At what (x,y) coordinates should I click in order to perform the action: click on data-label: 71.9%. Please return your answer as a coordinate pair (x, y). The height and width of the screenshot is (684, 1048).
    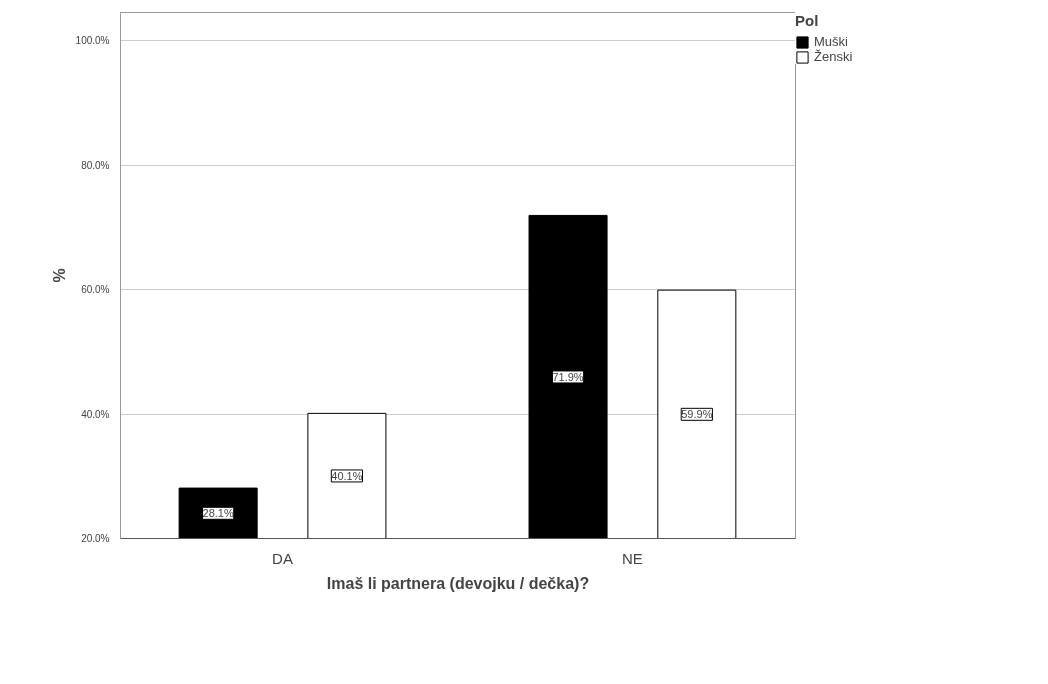
    Looking at the image, I should click on (568, 376).